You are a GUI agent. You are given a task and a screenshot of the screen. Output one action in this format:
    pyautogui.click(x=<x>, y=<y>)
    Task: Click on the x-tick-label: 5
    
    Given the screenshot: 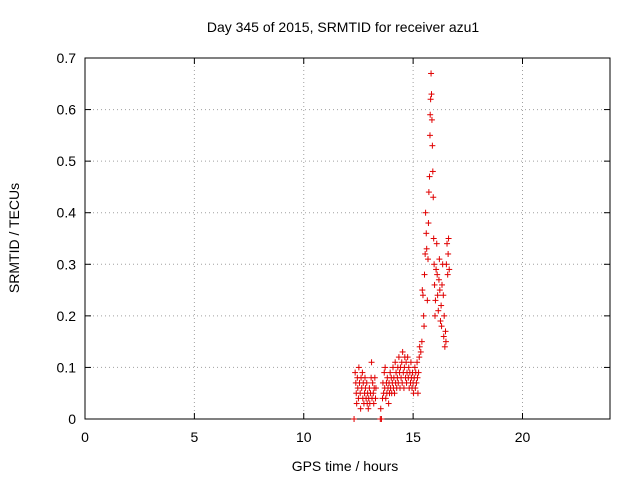 What is the action you would take?
    pyautogui.click(x=194, y=437)
    